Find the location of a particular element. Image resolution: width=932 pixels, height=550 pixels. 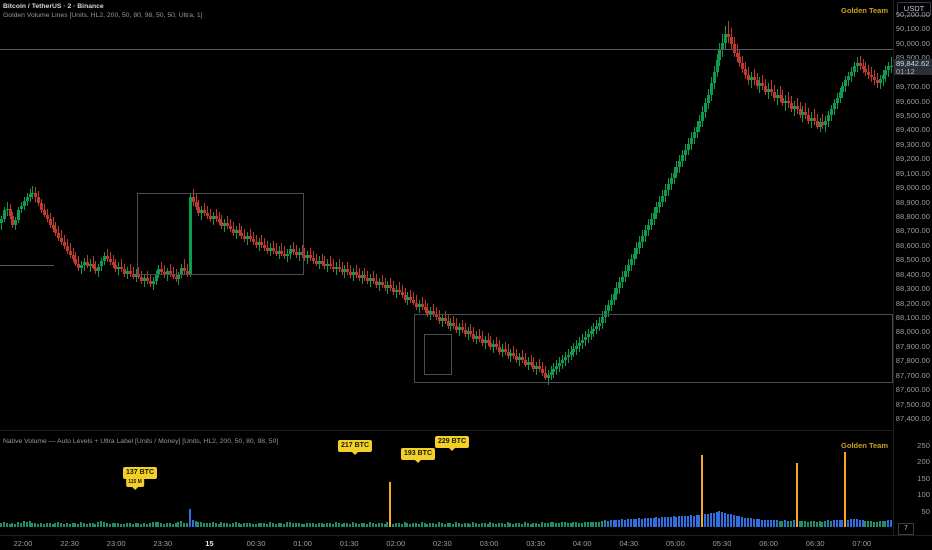

time-tick: 23:30 is located at coordinates (163, 543).